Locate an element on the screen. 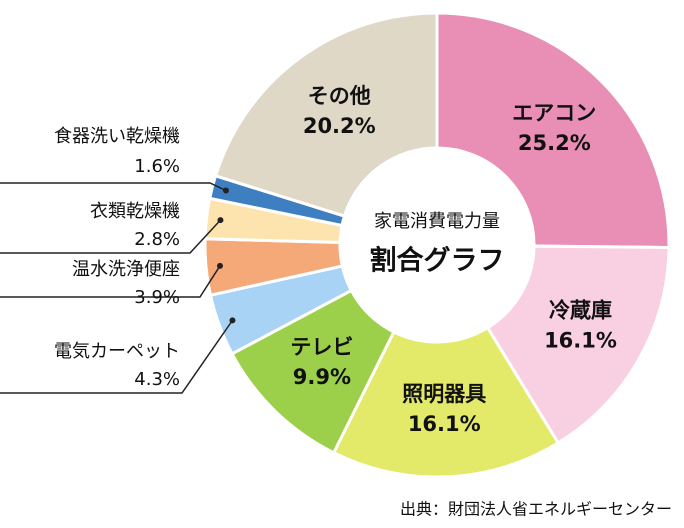 The image size is (684, 528). slice-label: 電気カーペット is located at coordinates (117, 351).